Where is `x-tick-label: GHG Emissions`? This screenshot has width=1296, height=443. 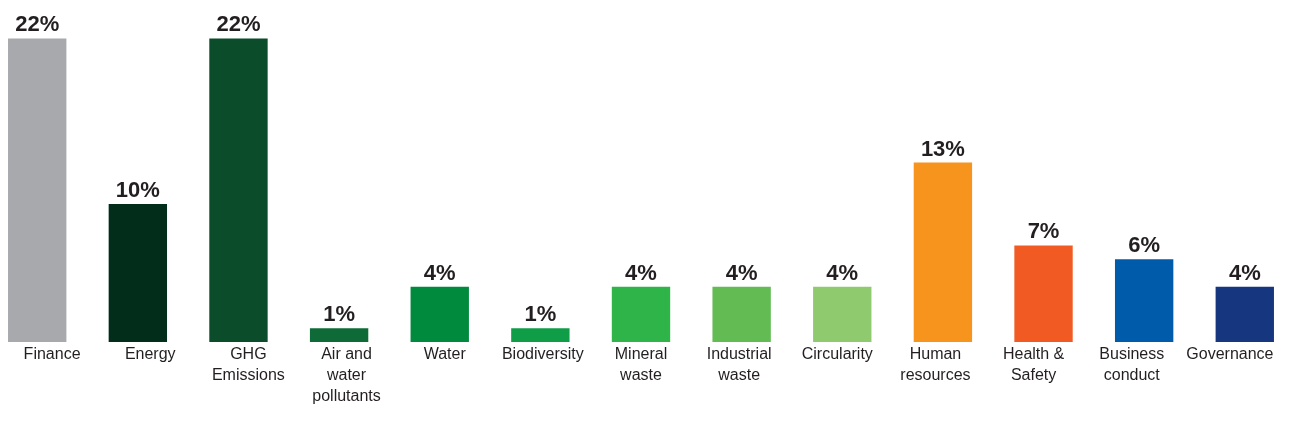 x-tick-label: GHG Emissions is located at coordinates (248, 364).